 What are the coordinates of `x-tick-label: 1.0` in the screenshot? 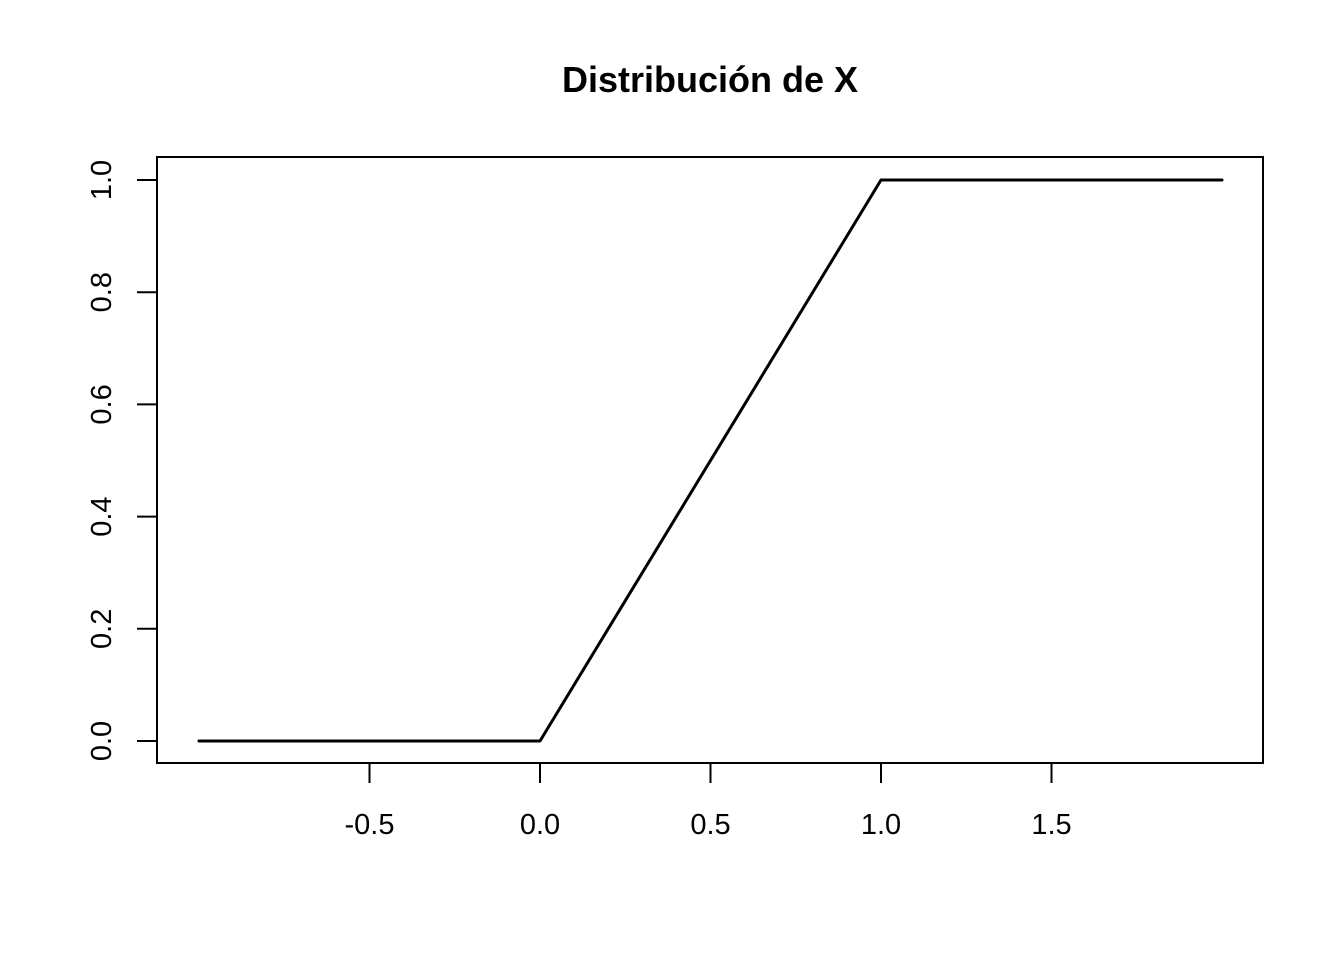 It's located at (881, 825).